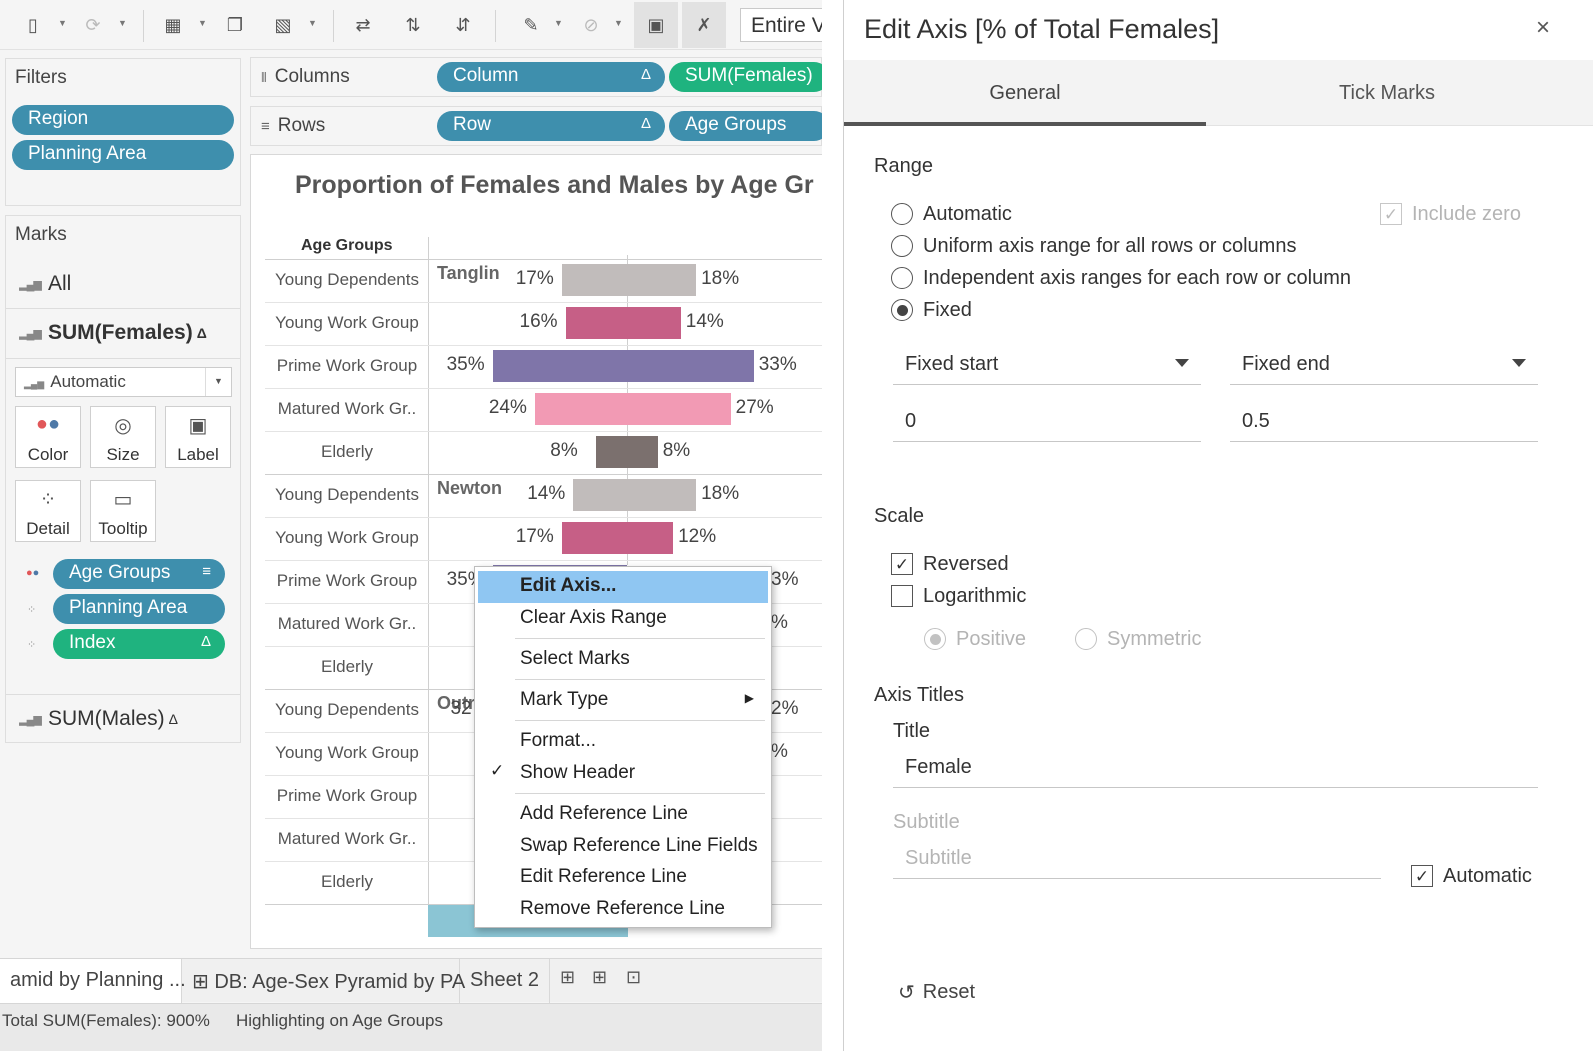 This screenshot has height=1051, width=1593. I want to click on marks-field-planning-area: Planning Area, so click(139, 609).